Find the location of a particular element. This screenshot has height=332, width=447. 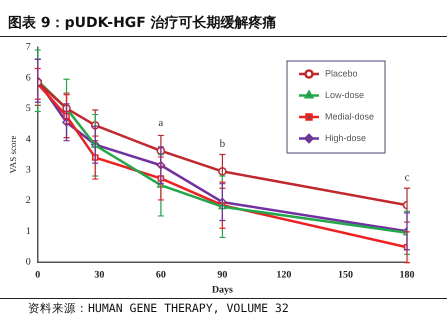

annotation: c is located at coordinates (407, 178).